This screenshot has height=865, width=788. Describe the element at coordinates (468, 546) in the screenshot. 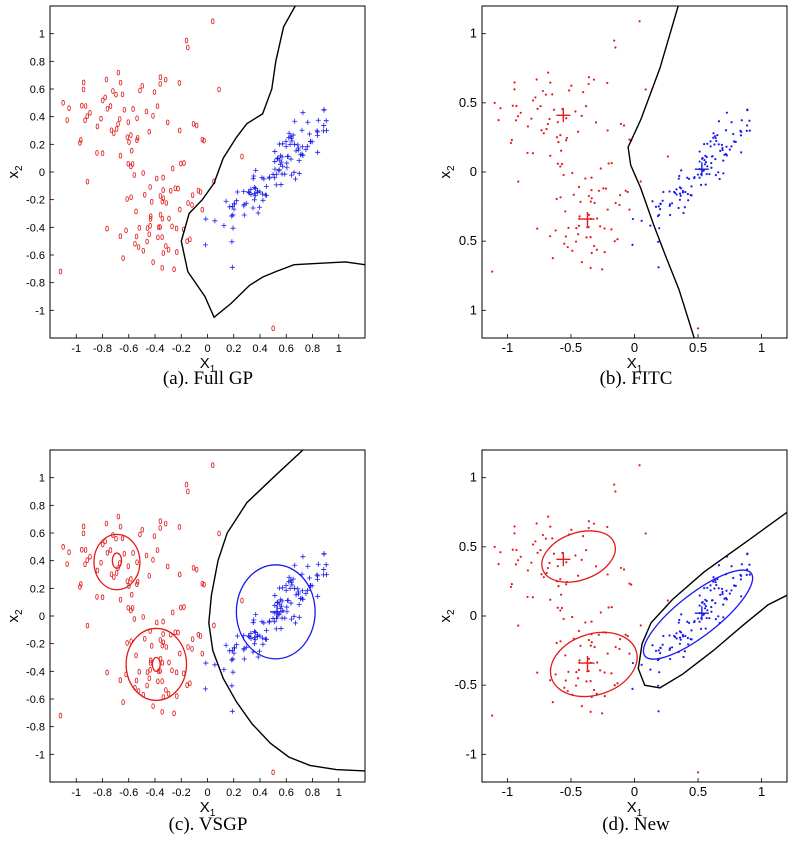

I see `y-tick-label: 0.5` at that location.